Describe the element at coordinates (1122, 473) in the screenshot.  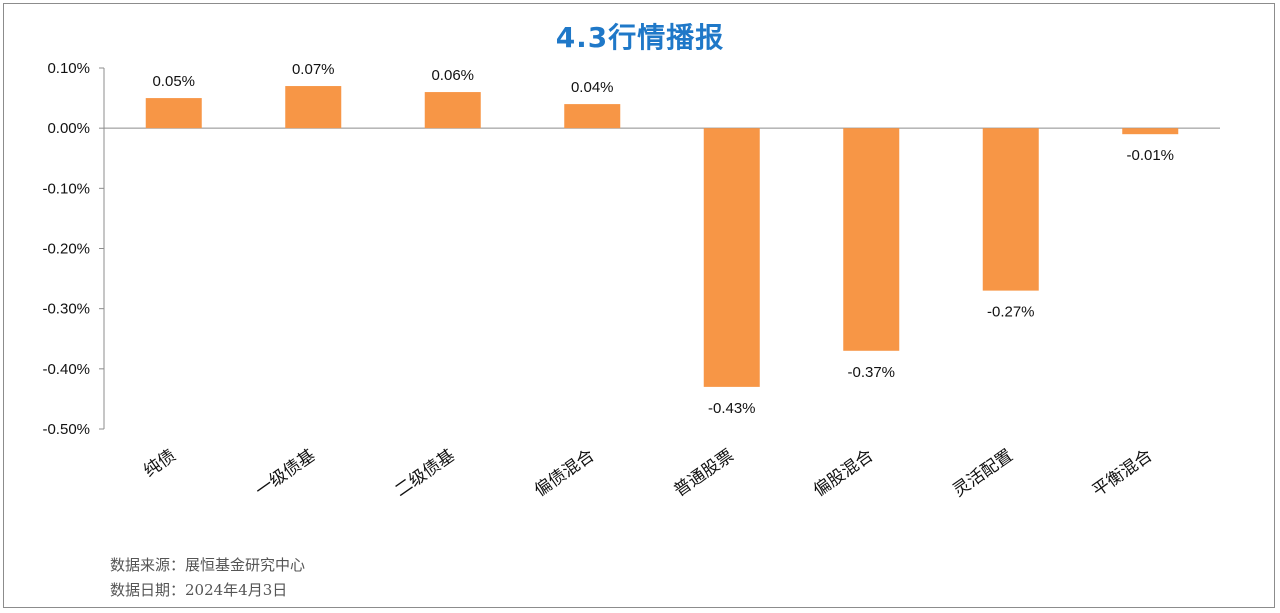
I see `category-label: 平衡混合` at that location.